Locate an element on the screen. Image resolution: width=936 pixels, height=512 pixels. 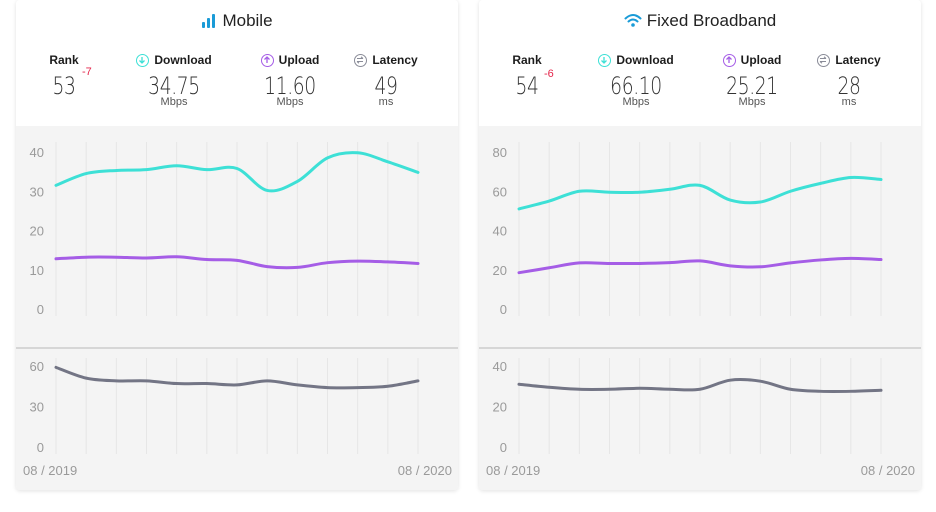
upload-stat: Upload 25.21 Mbps is located at coordinates (752, 80).